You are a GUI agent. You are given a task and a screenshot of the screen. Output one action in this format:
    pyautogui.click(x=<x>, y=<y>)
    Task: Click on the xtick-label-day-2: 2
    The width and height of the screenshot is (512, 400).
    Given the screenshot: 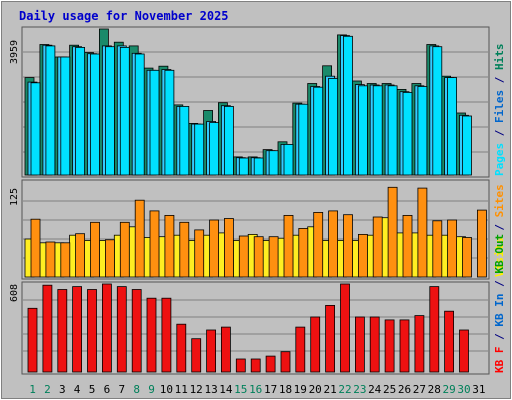 What is the action you would take?
    pyautogui.click(x=47, y=389)
    